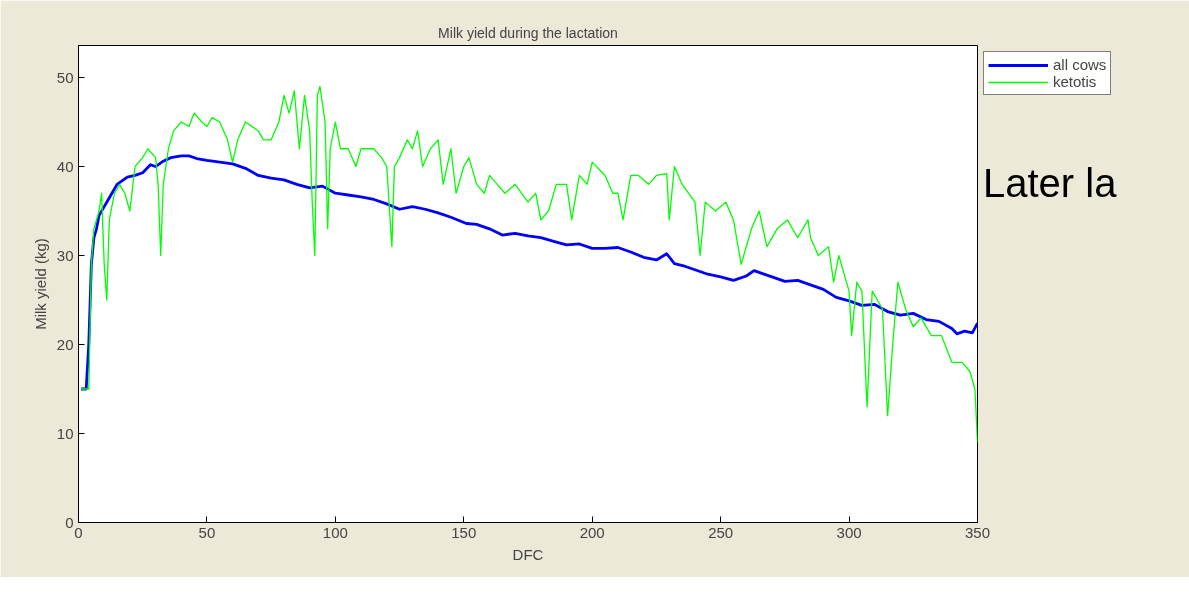 Image resolution: width=1189 pixels, height=595 pixels. What do you see at coordinates (592, 532) in the screenshot?
I see `x-tick-label: 200` at bounding box center [592, 532].